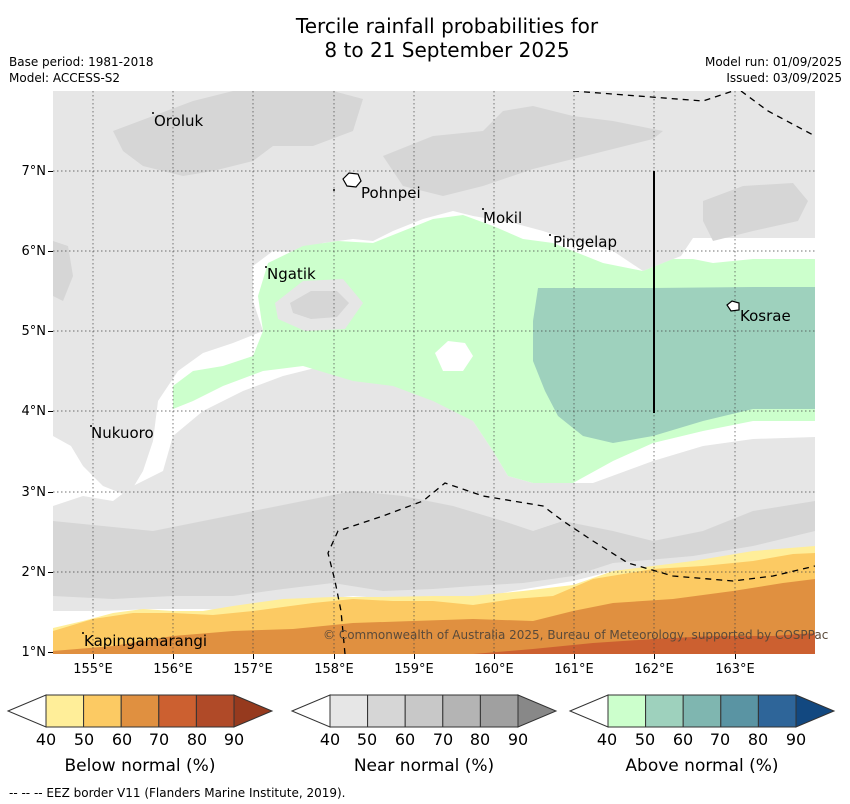 The height and width of the screenshot is (804, 850). Describe the element at coordinates (574, 669) in the screenshot. I see `lon-label-161e: 161°E` at that location.